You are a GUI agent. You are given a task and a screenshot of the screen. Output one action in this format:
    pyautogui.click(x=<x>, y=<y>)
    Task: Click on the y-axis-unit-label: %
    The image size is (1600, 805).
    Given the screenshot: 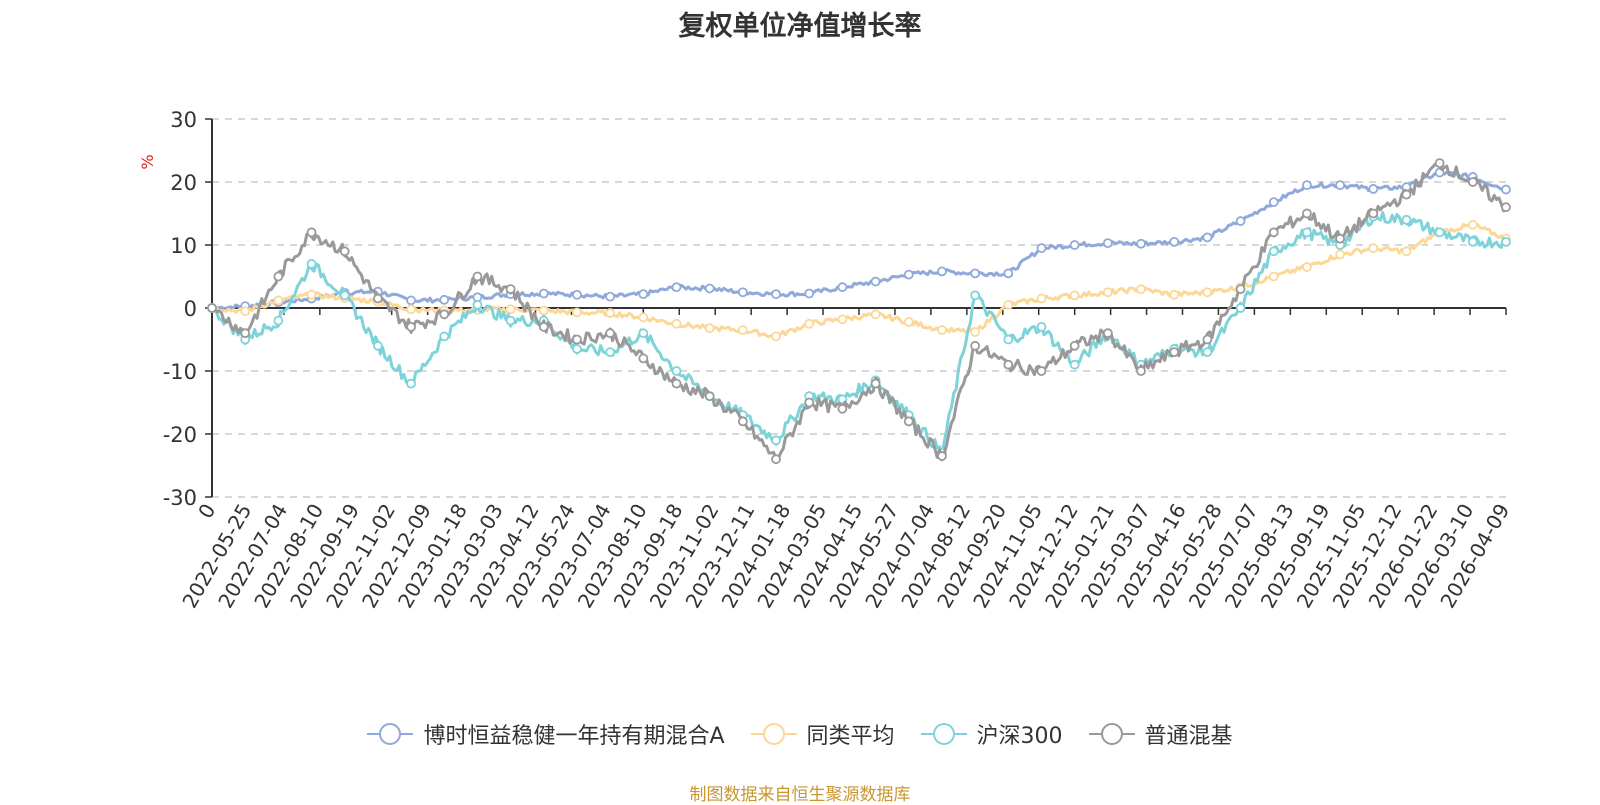 What is the action you would take?
    pyautogui.click(x=147, y=161)
    